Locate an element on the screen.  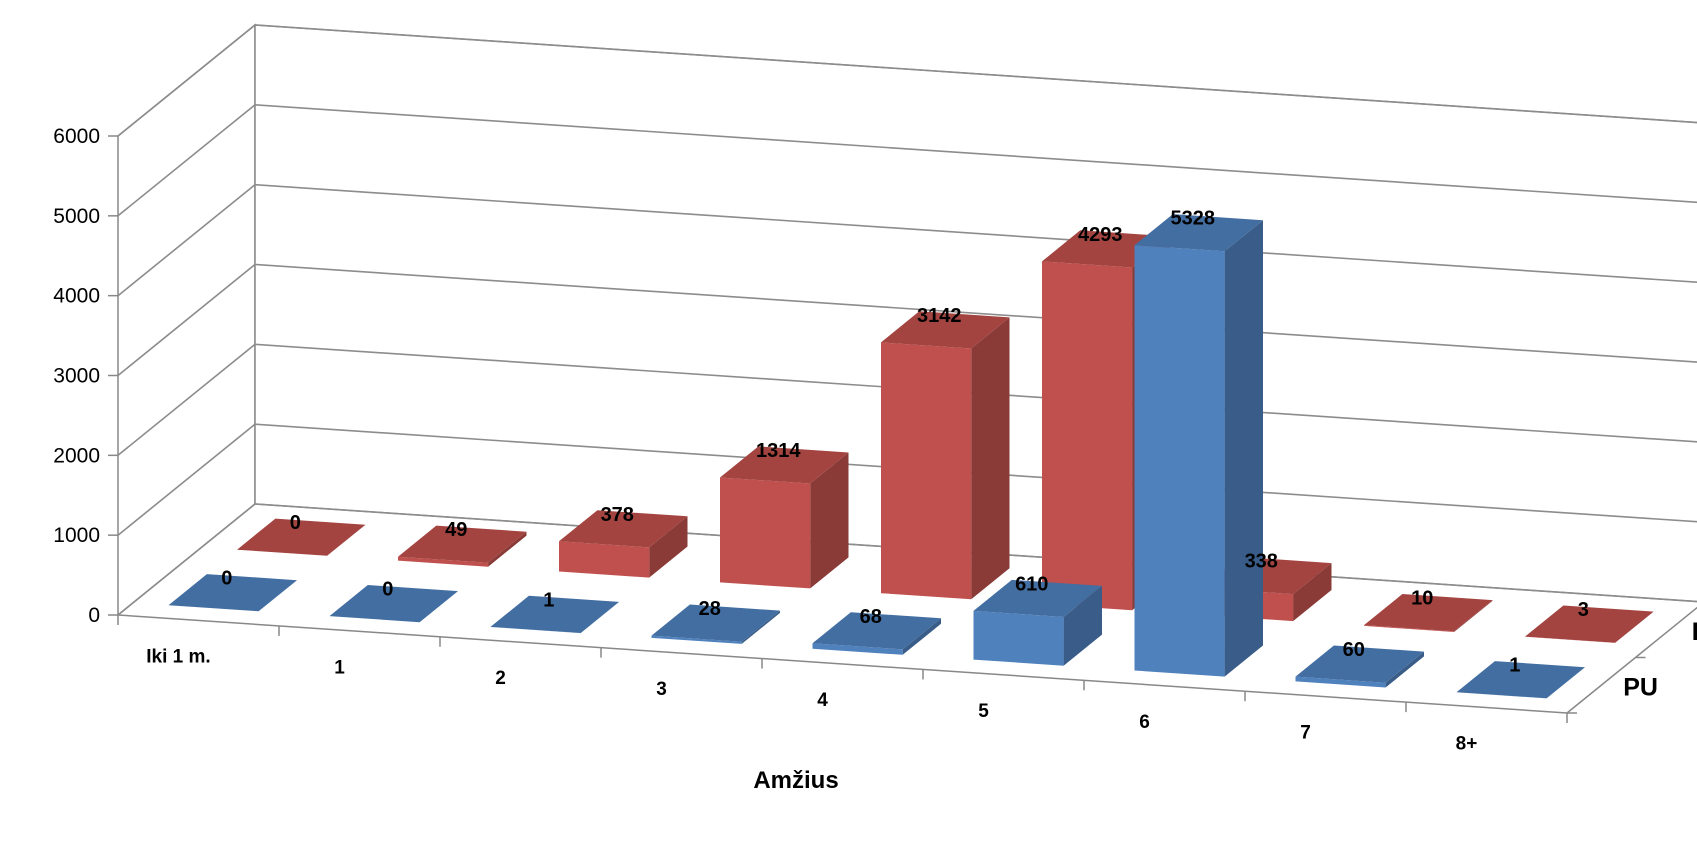
data-label: 4293 is located at coordinates (1100, 235).